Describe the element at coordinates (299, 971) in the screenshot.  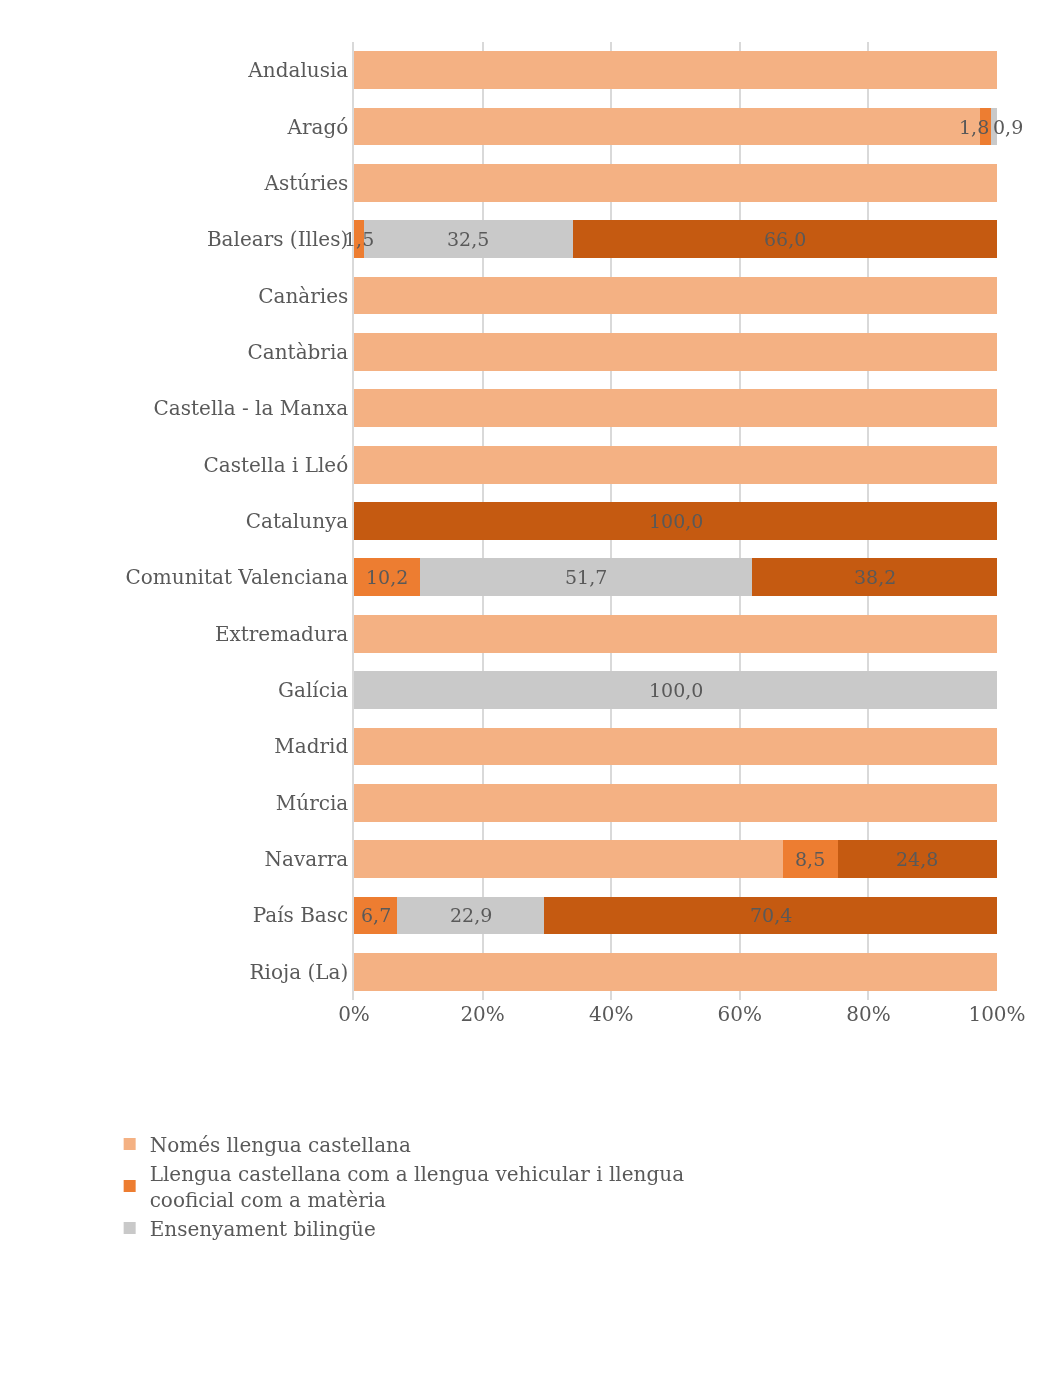
I see `y-tick-label: Rioja (La)` at that location.